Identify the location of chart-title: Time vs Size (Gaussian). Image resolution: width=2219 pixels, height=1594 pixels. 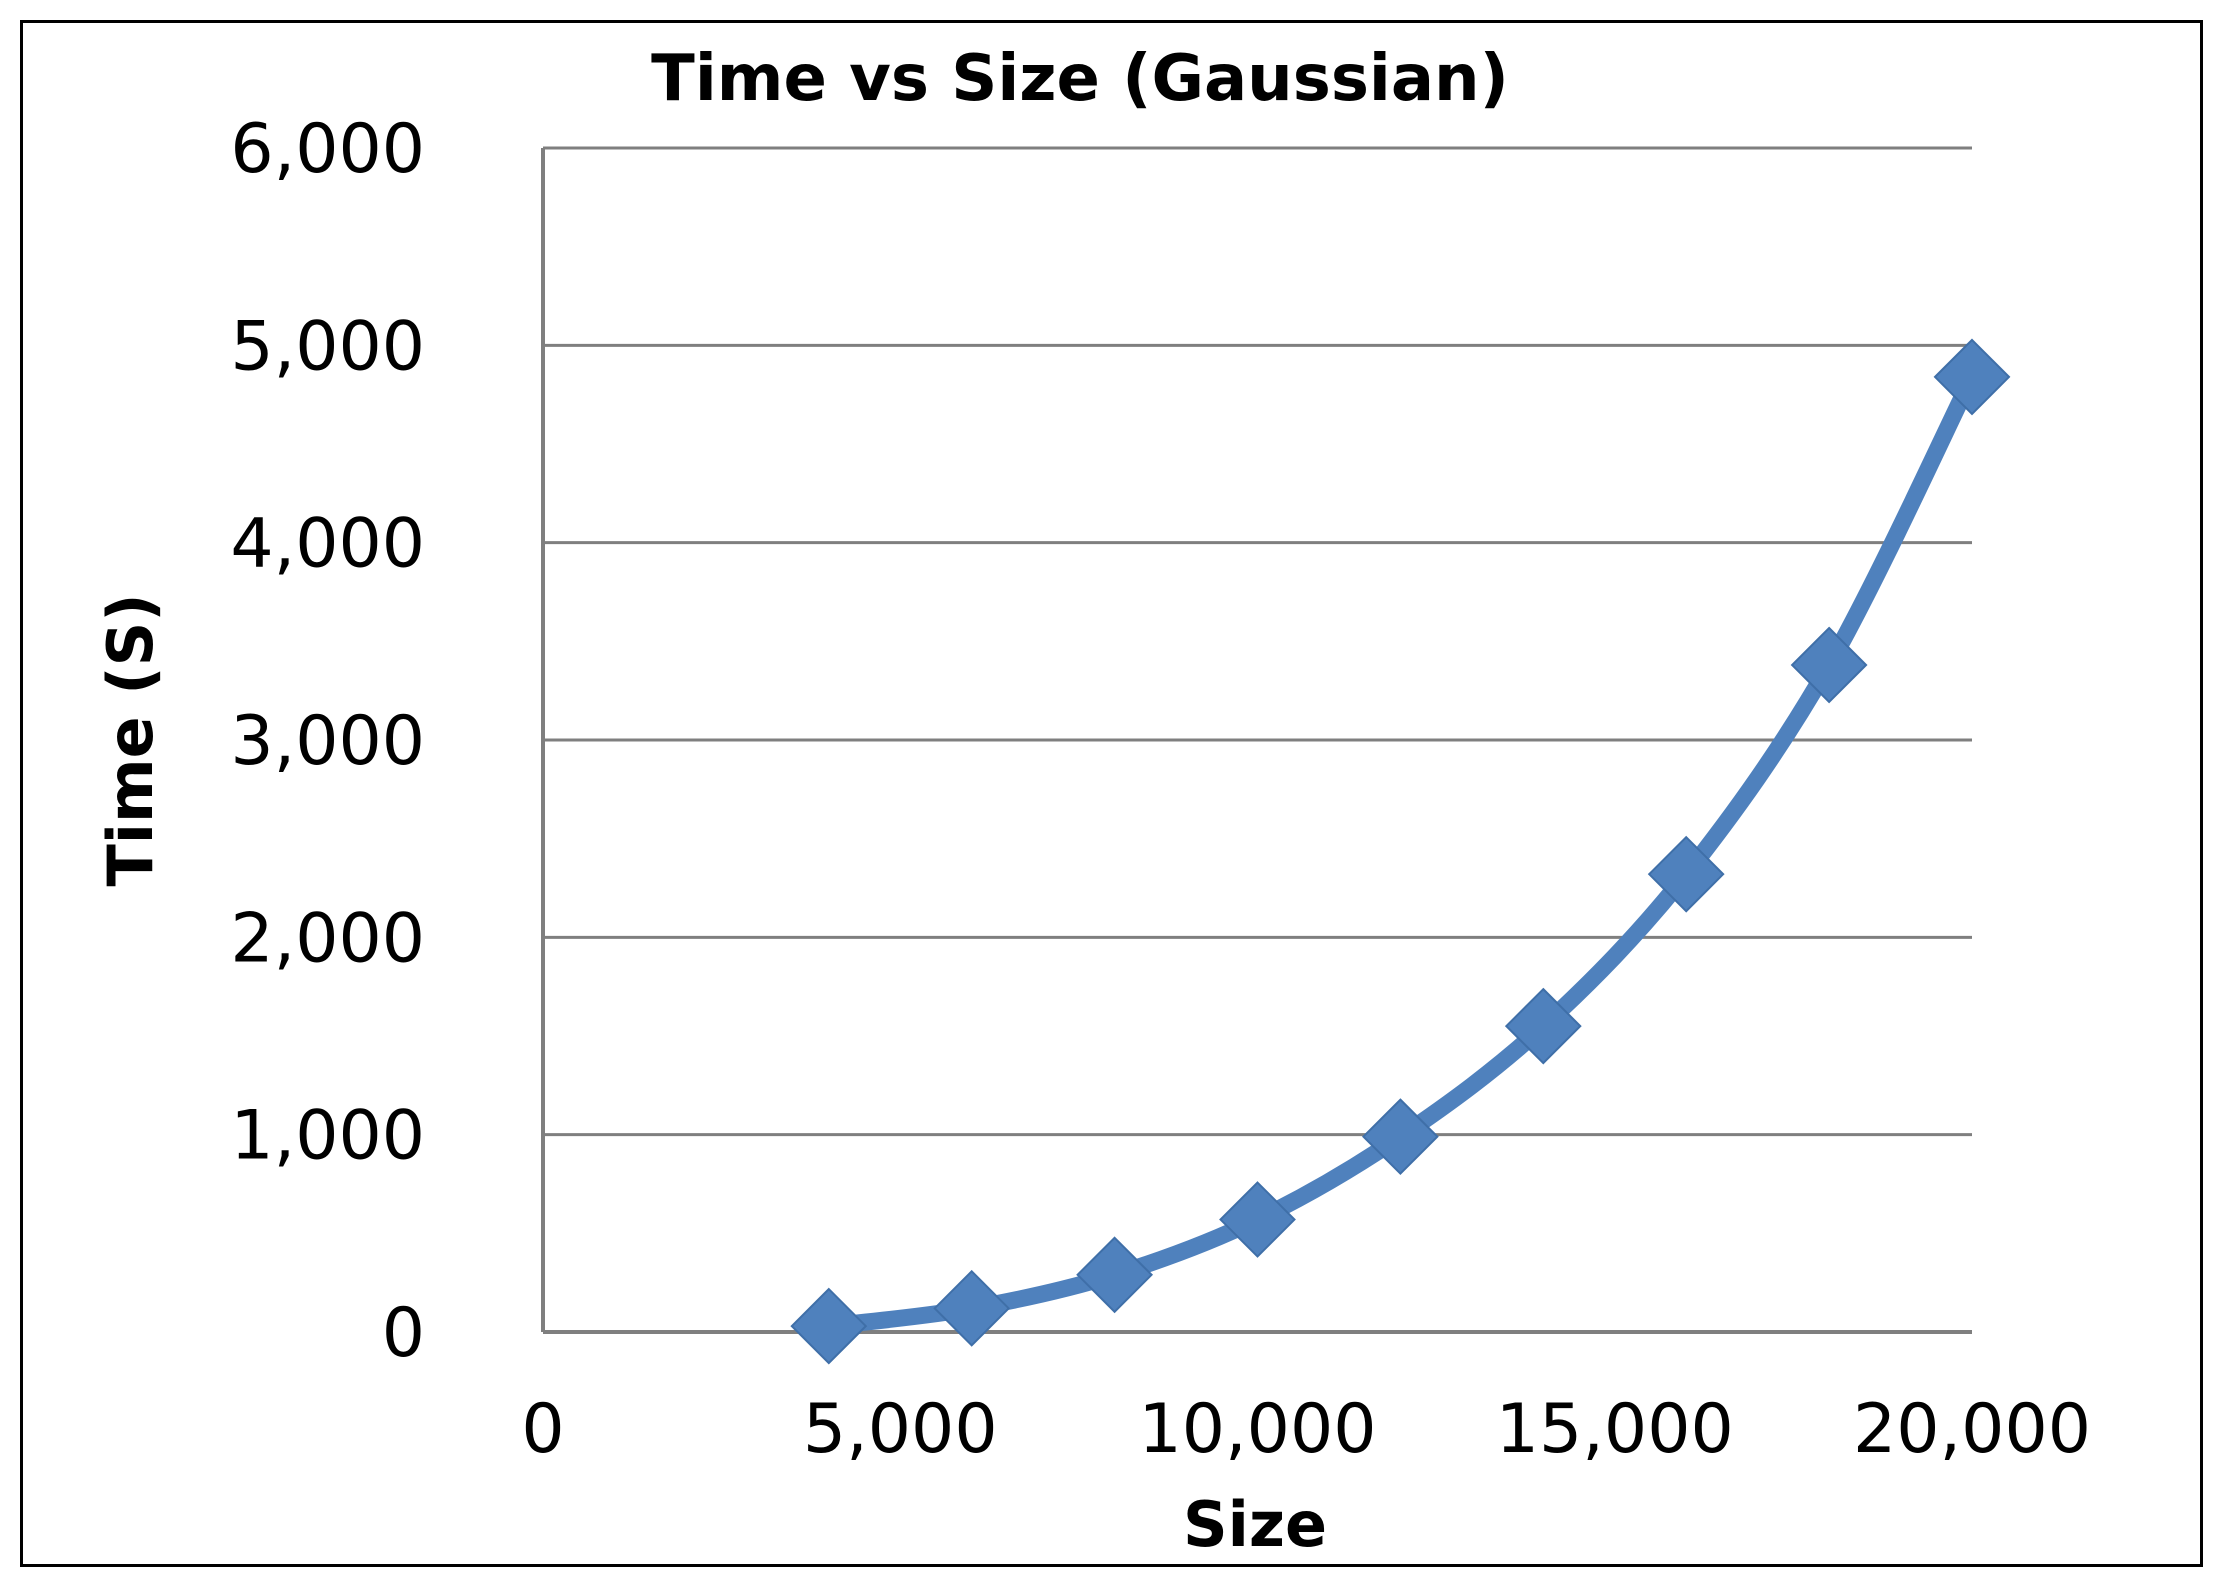
(1080, 79).